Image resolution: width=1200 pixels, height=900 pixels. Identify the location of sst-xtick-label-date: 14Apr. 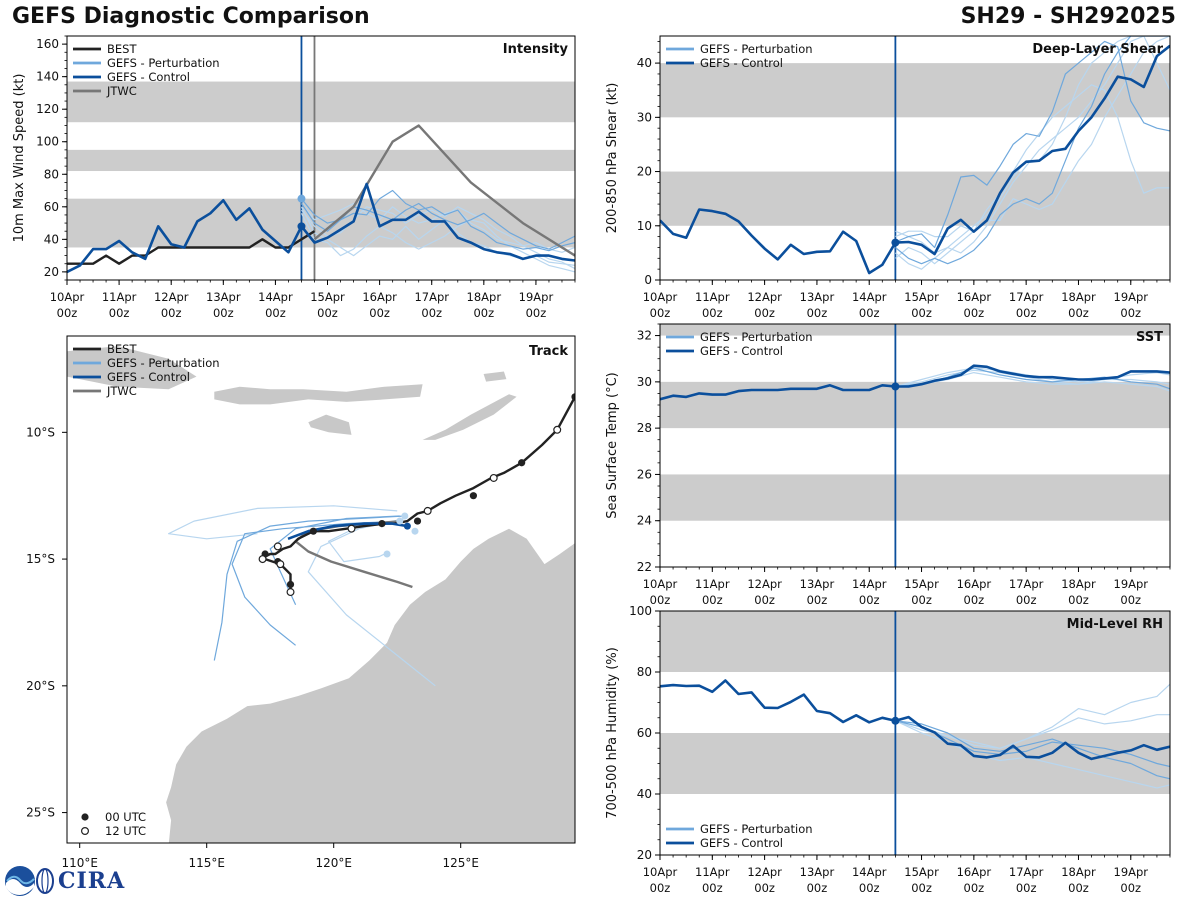
(869, 584).